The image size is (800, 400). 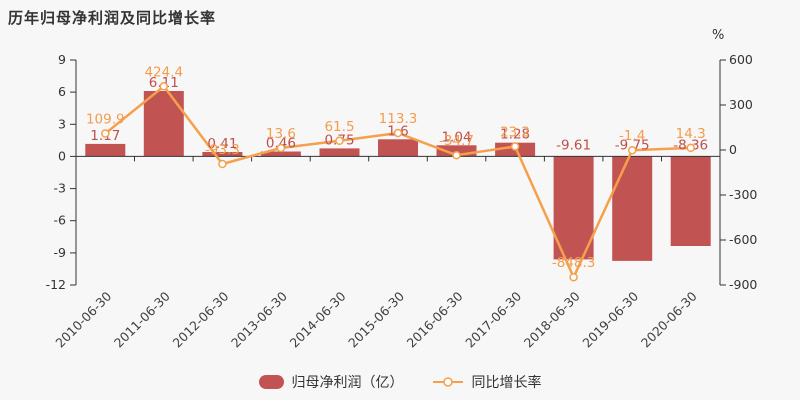 I want to click on right-axis-tick-label: 0, so click(x=733, y=149).